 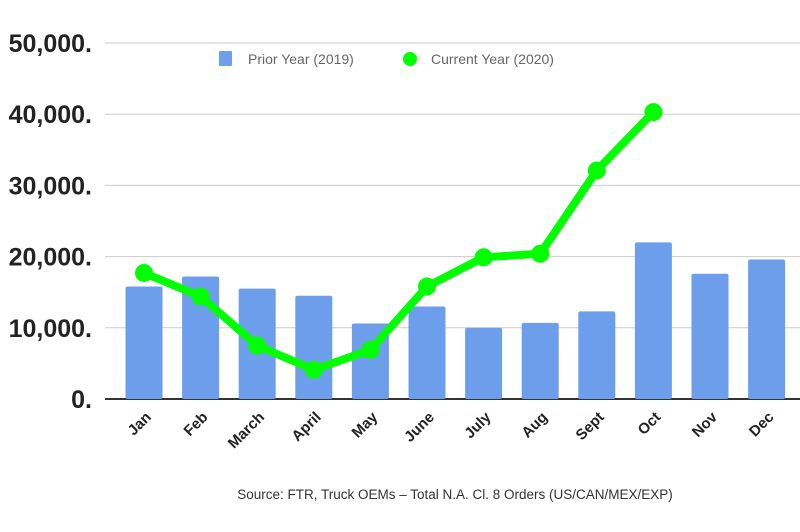 What do you see at coordinates (427, 352) in the screenshot?
I see `bar-june` at bounding box center [427, 352].